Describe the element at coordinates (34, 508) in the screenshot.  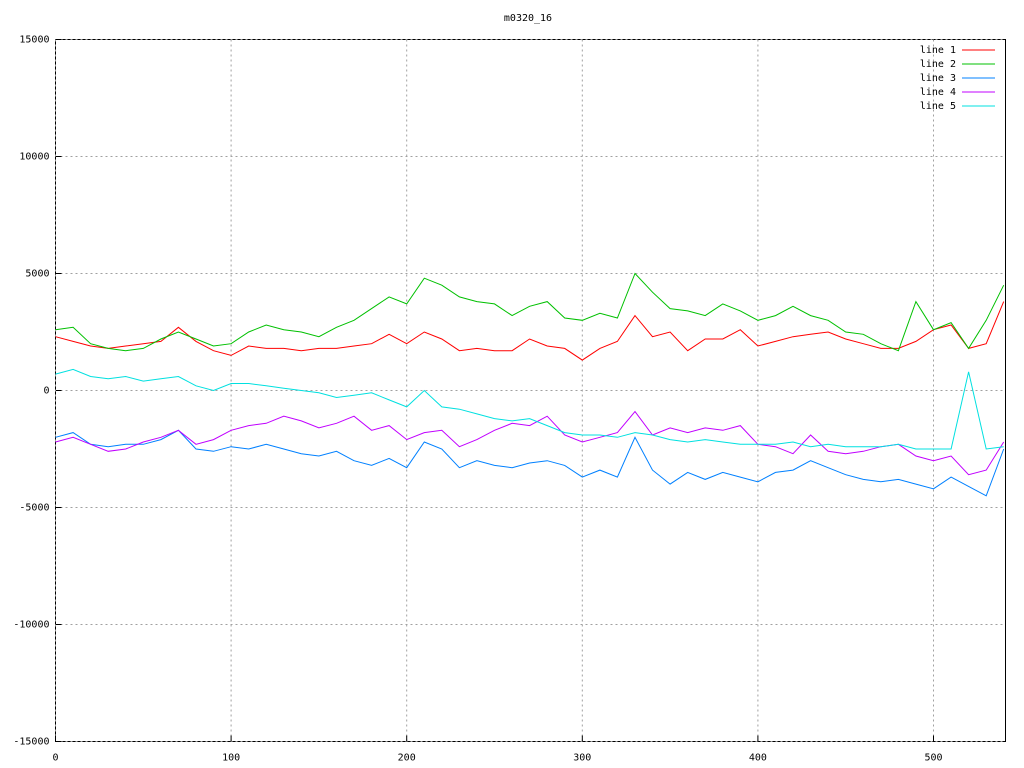
I see `y-tick-label: -5000` at that location.